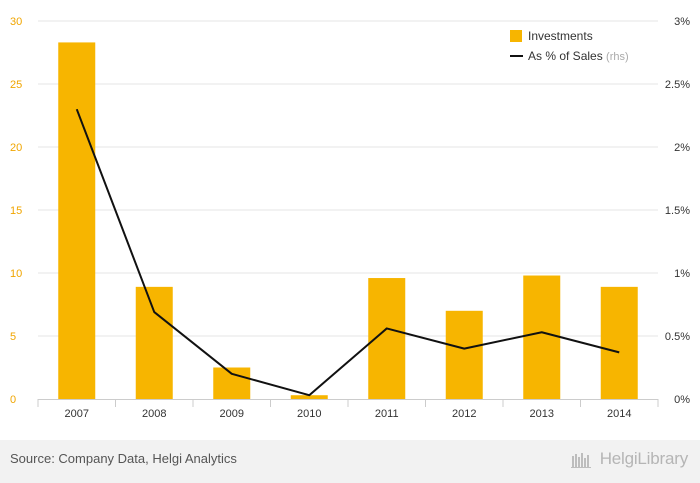 This screenshot has width=700, height=483. Describe the element at coordinates (13, 400) in the screenshot. I see `y-left-tick-label: 0` at that location.